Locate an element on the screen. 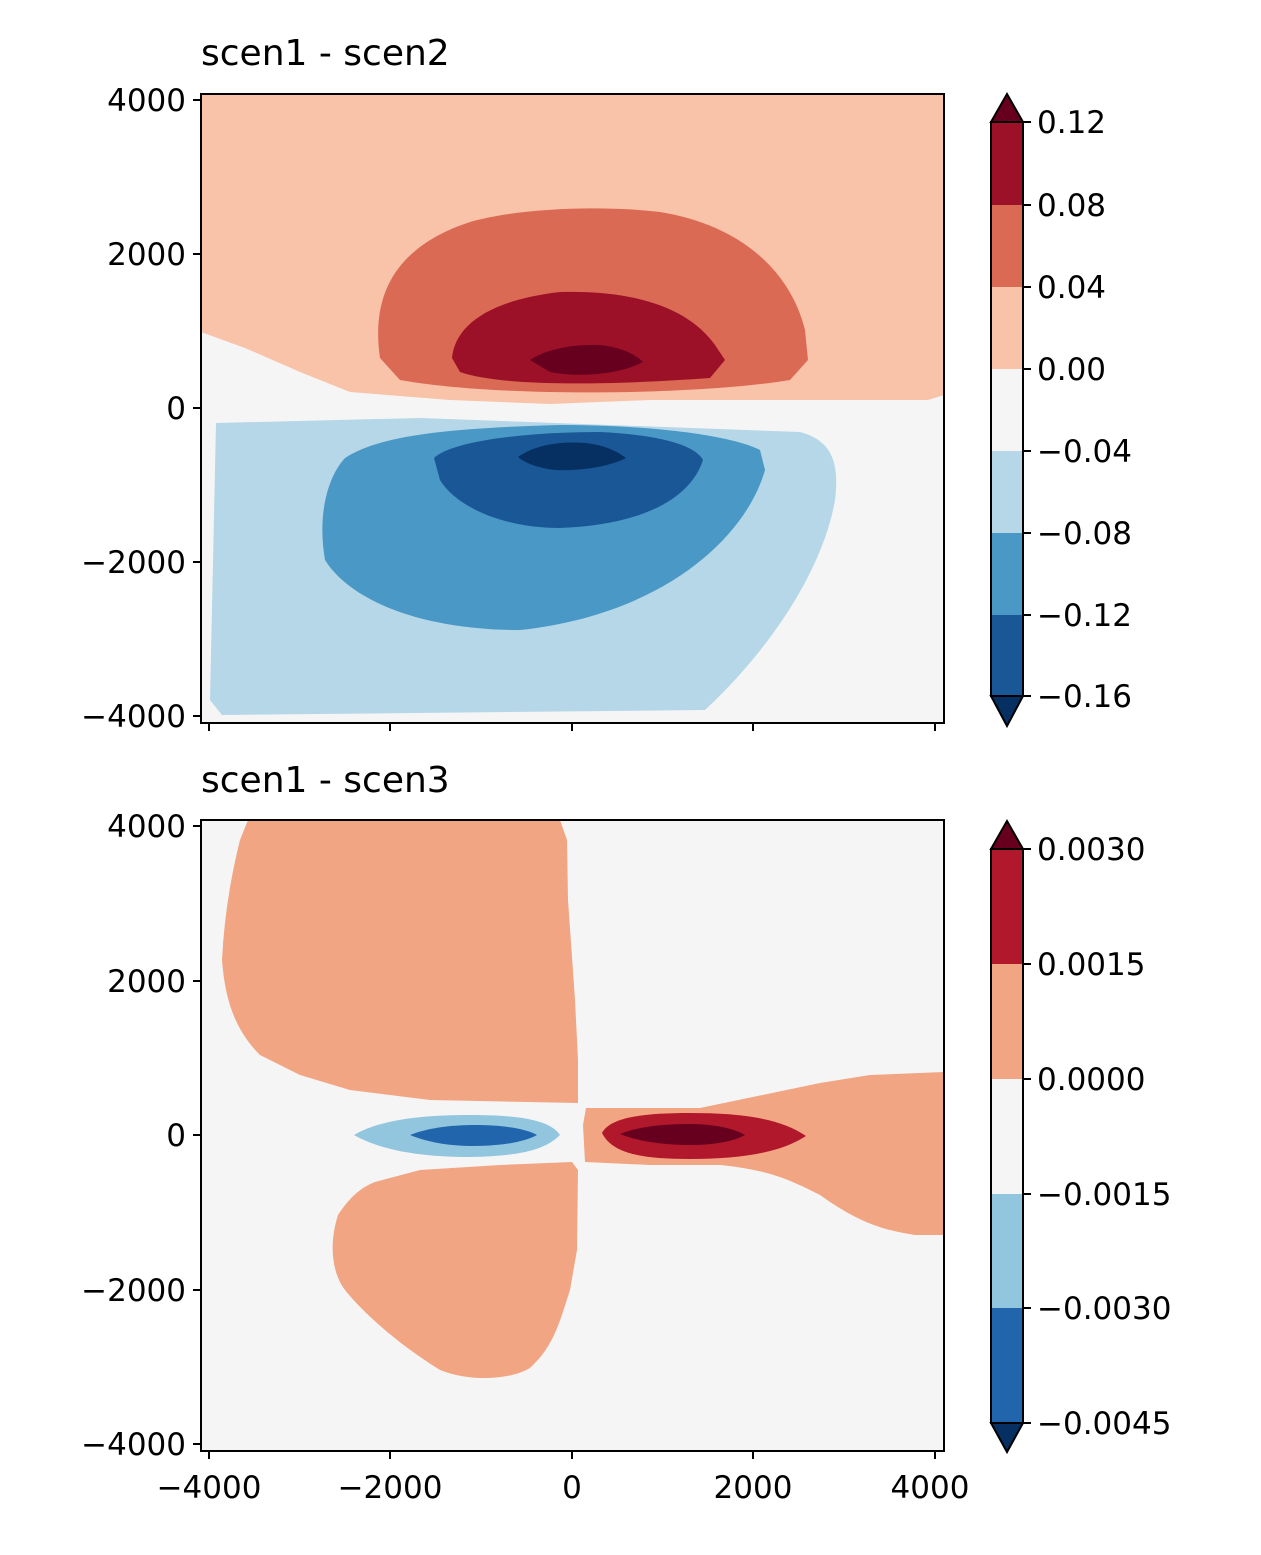 The width and height of the screenshot is (1261, 1555). panel2-ytick-label: 0 is located at coordinates (176, 1136).